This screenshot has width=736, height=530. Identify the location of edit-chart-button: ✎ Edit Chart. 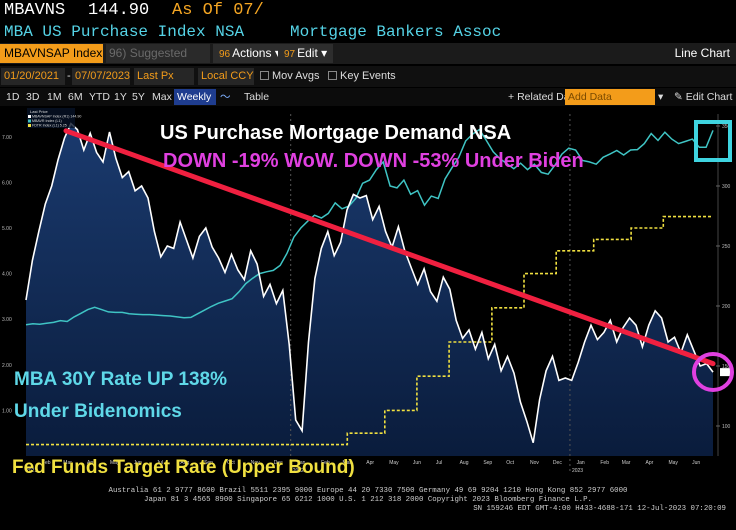
(703, 97).